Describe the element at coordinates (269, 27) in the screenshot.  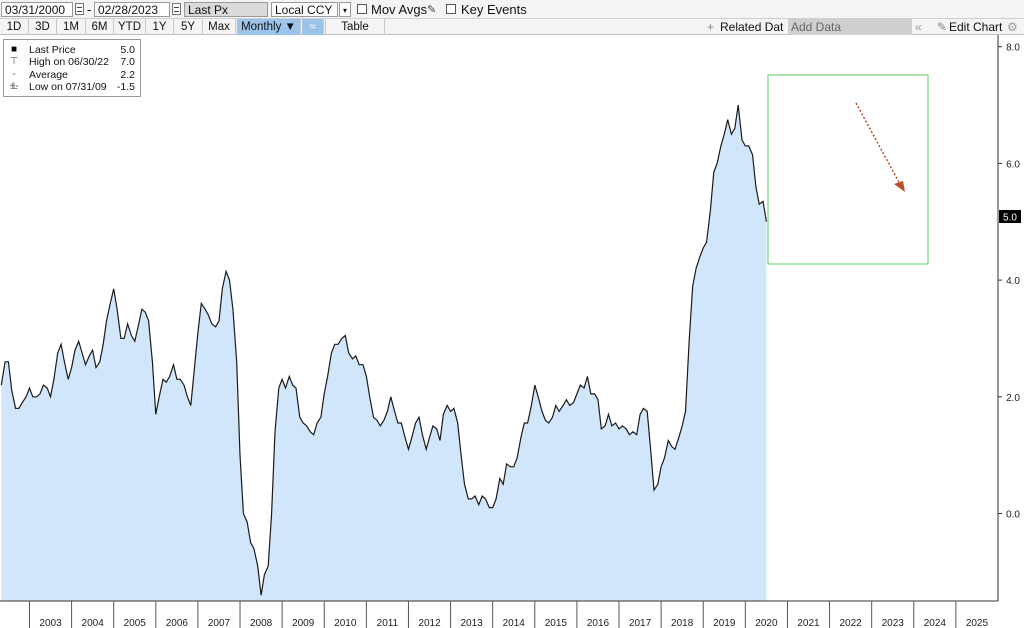
I see `frequency-dropdown: Monthly ▼` at that location.